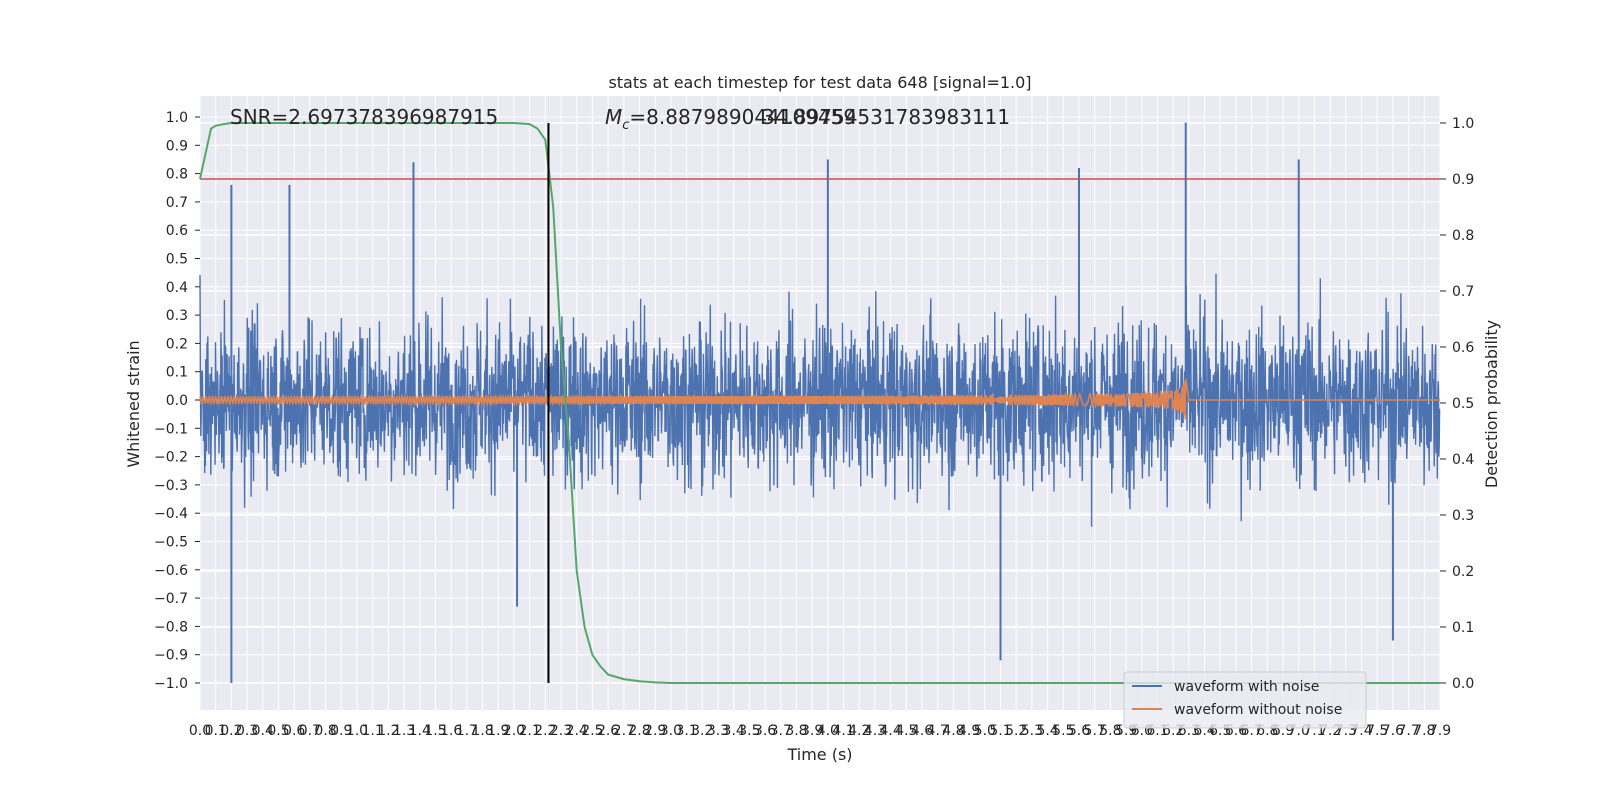  What do you see at coordinates (171, 458) in the screenshot?
I see `y-tick-label-left: −0.2` at bounding box center [171, 458].